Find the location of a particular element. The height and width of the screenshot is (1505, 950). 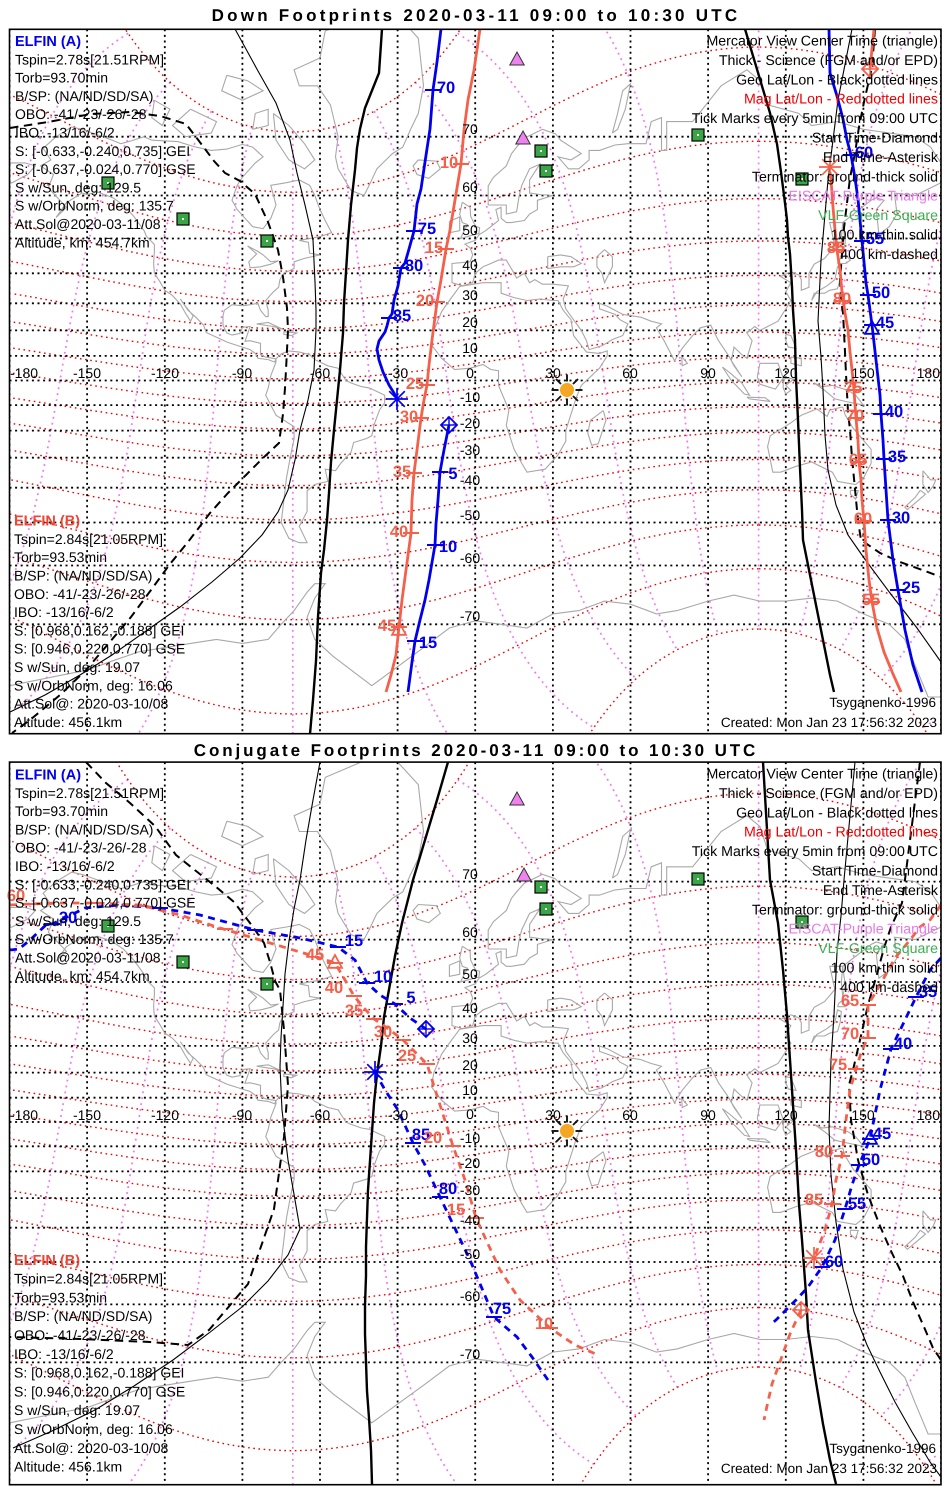

svg-text: -30 is located at coordinates (470, 450).